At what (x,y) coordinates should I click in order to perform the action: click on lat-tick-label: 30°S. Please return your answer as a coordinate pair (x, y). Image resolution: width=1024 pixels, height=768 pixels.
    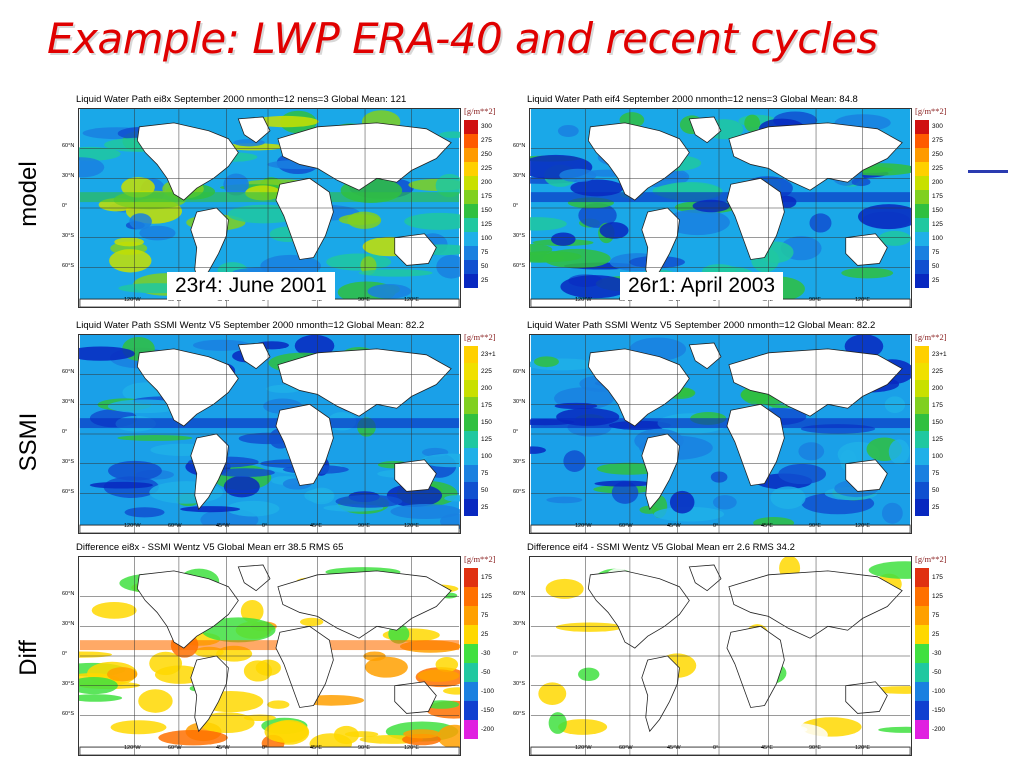
    Looking at the image, I should click on (68, 462).